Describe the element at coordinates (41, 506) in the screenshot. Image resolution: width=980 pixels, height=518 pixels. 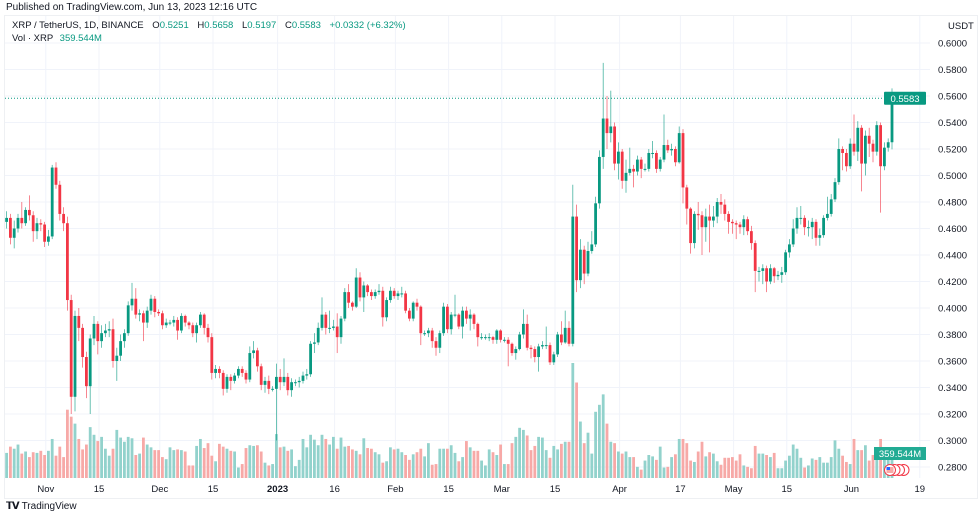
I see `tradingview-brand: 𝗧𝗩 TradingView` at that location.